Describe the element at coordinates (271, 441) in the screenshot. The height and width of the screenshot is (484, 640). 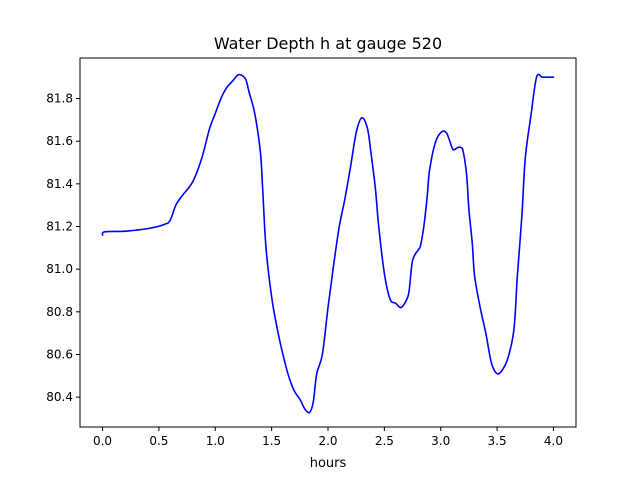
I see `x-tick-label: 1.5` at that location.